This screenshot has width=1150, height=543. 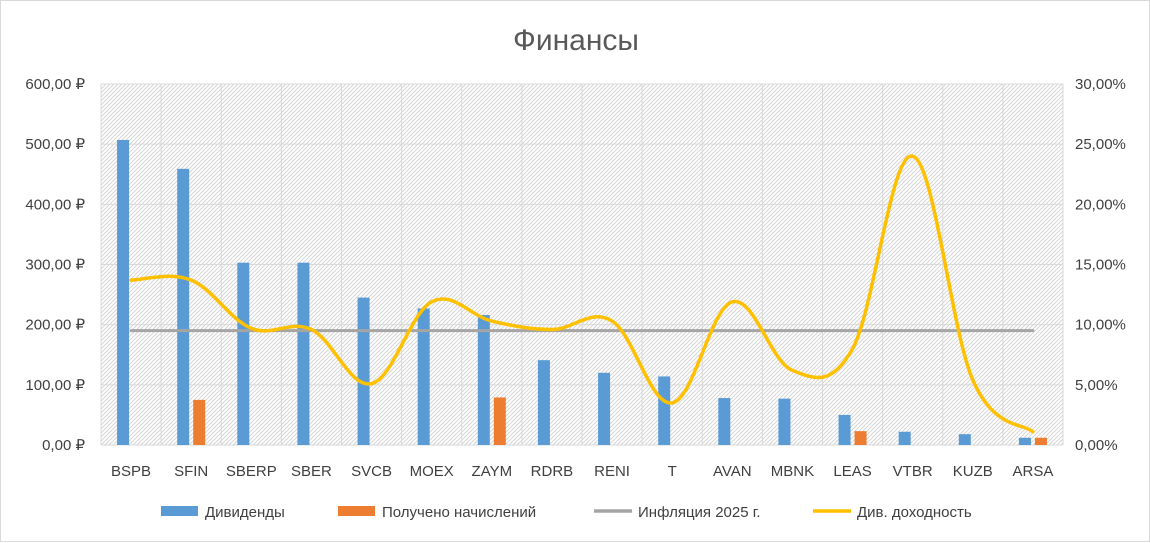 What do you see at coordinates (243, 353) in the screenshot?
I see `bar-dividends-sberp` at bounding box center [243, 353].